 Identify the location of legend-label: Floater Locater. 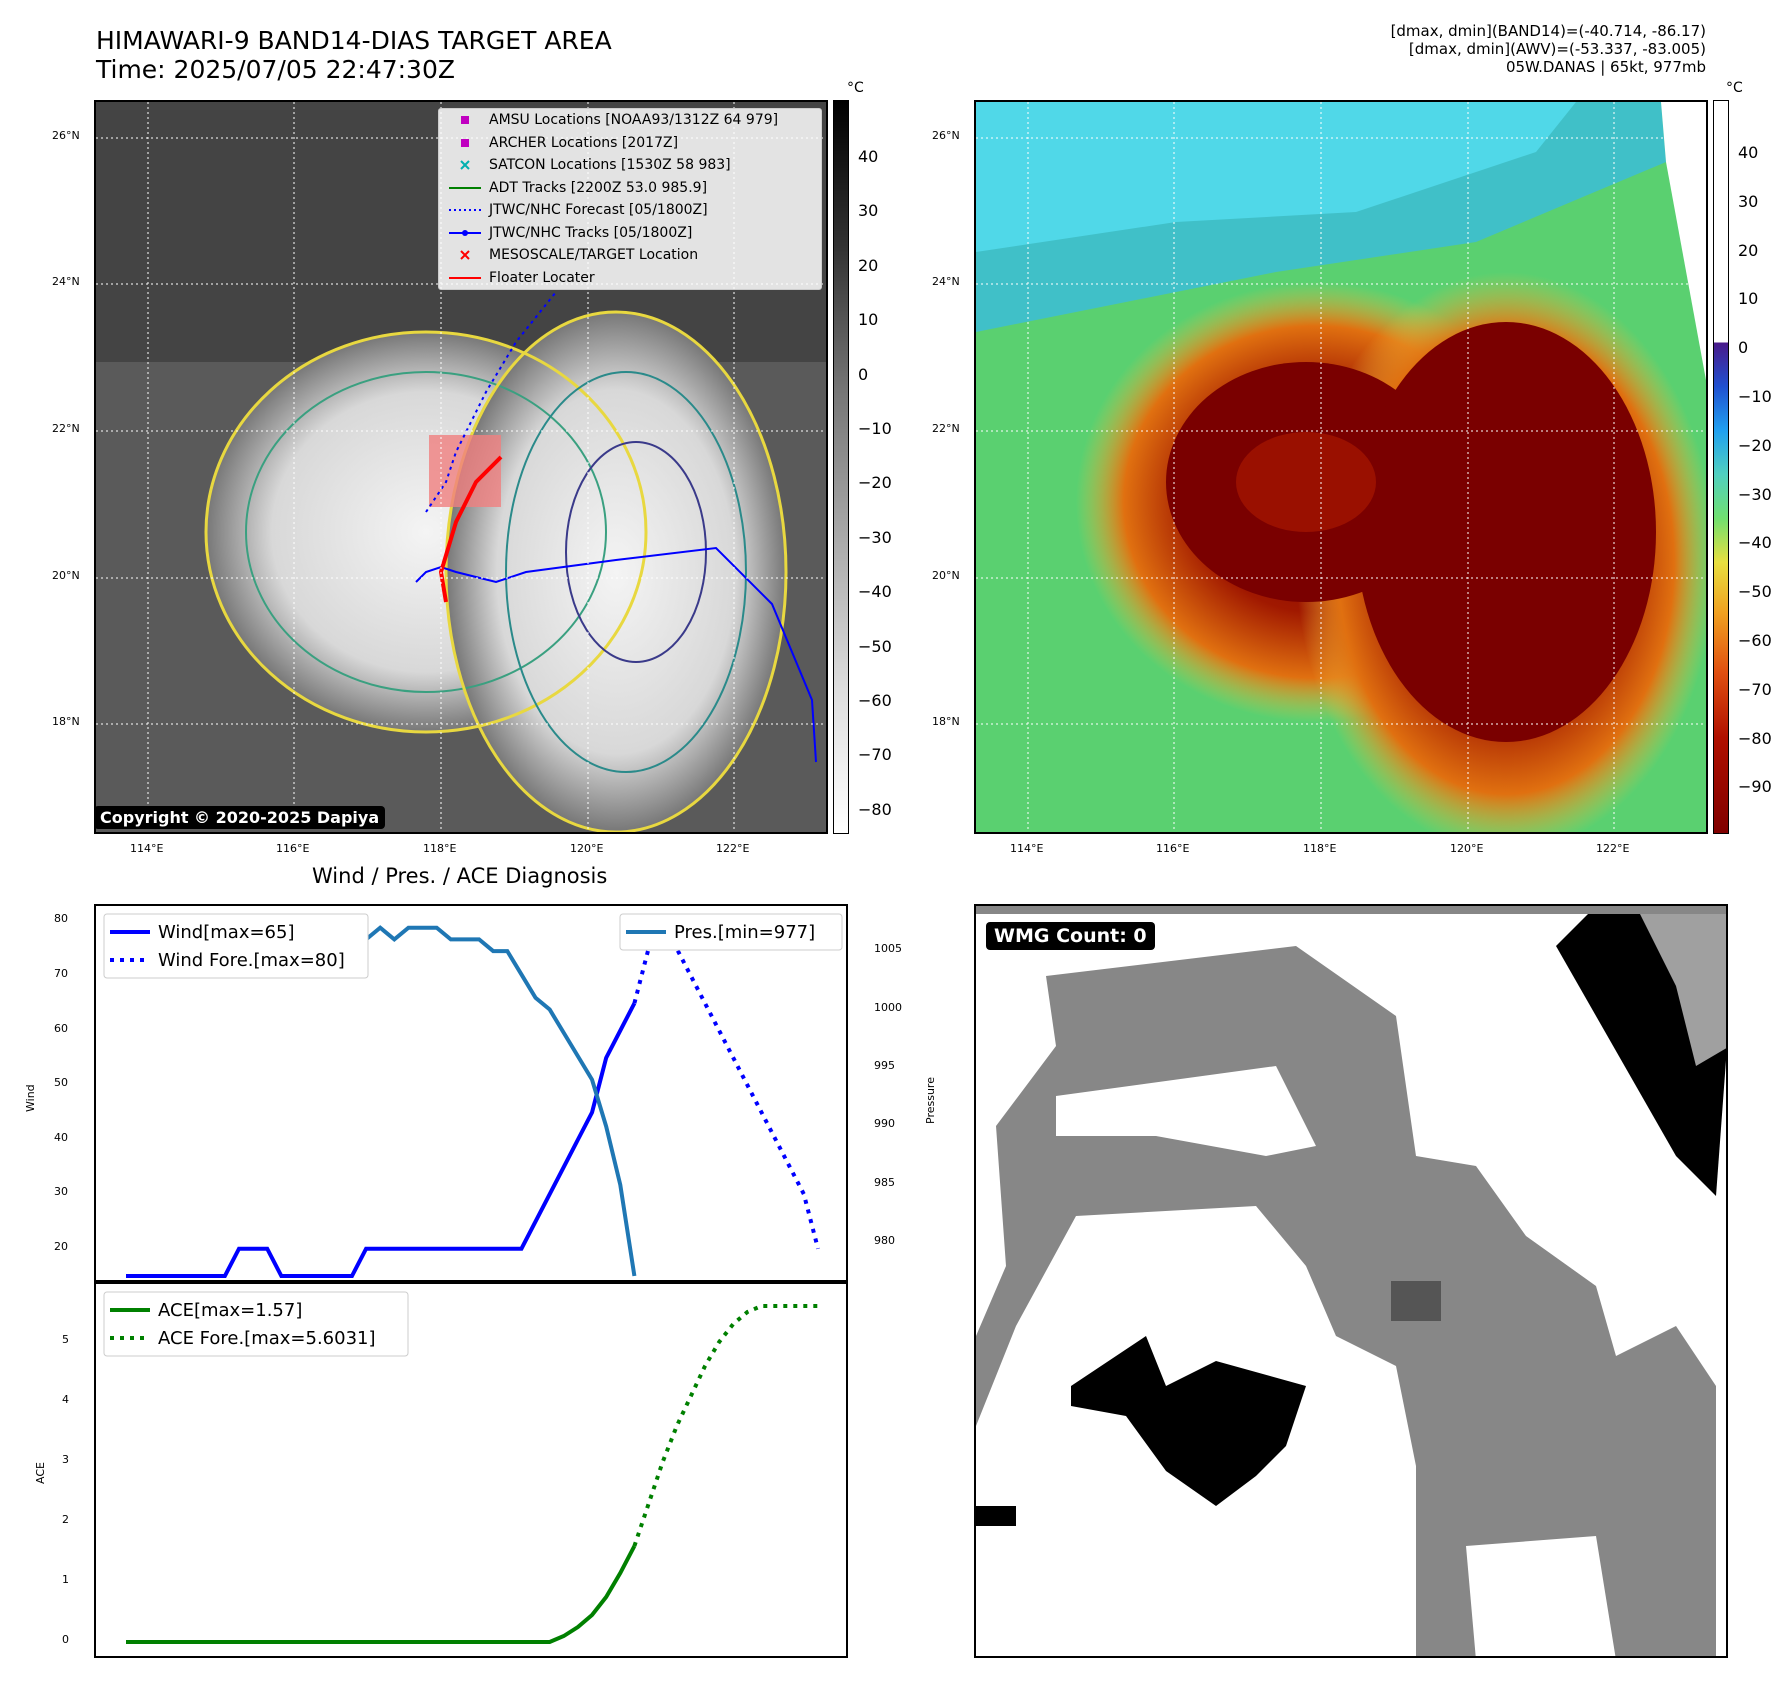
(542, 277).